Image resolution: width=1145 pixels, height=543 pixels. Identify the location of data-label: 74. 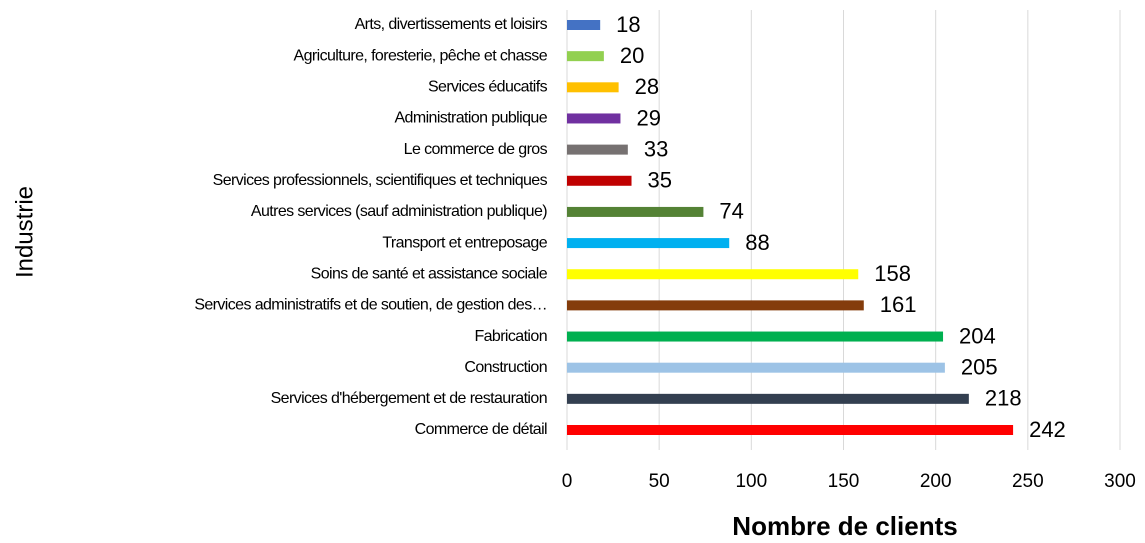
(731, 211).